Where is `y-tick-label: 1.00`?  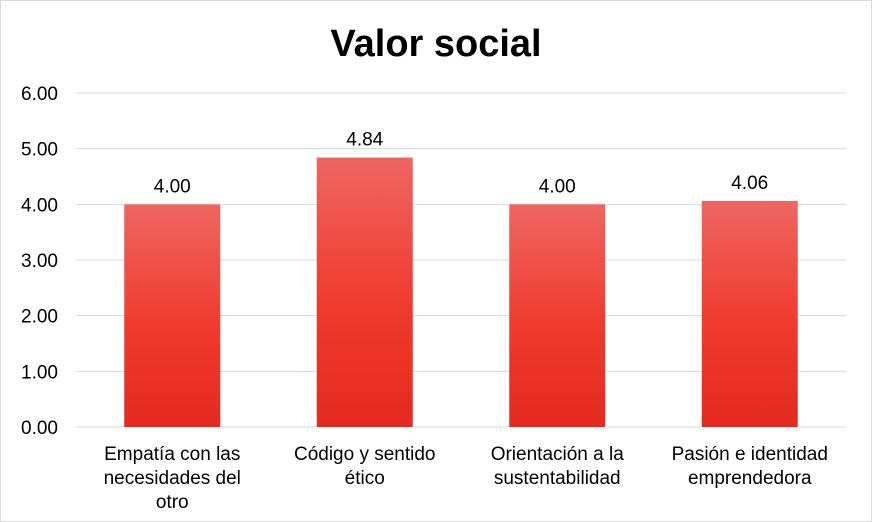
y-tick-label: 1.00 is located at coordinates (39, 372).